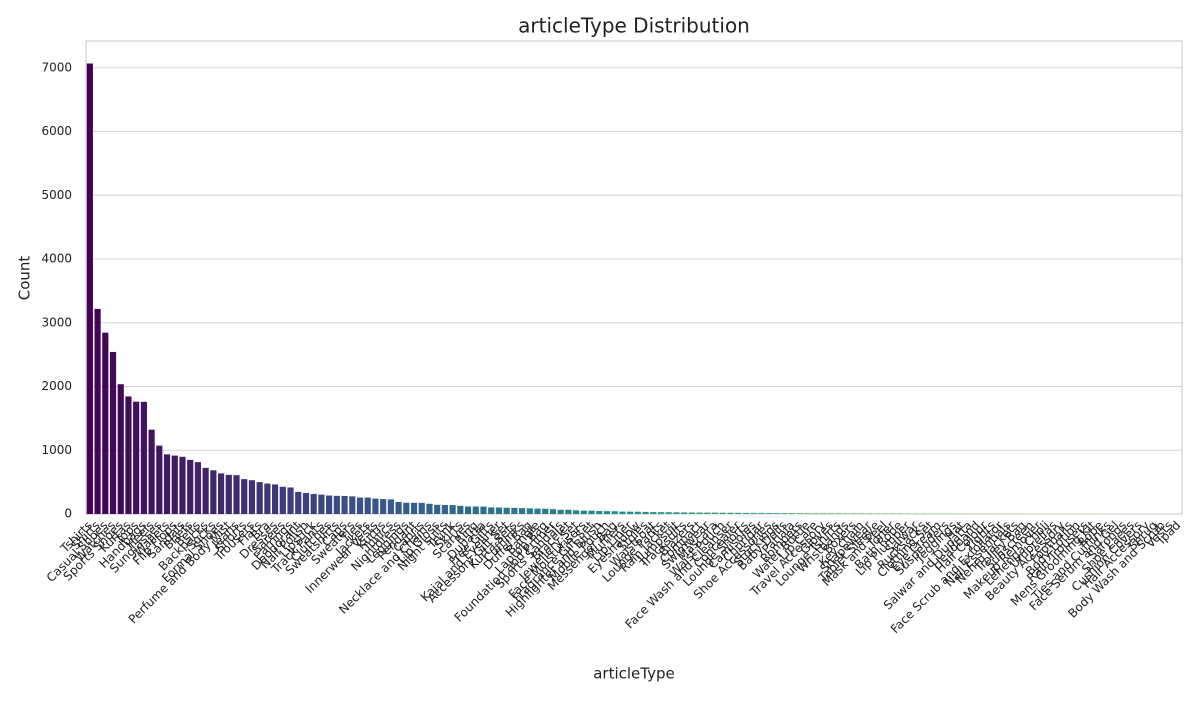 This screenshot has height=704, width=1200. I want to click on y-tick-label: 2000, so click(56, 386).